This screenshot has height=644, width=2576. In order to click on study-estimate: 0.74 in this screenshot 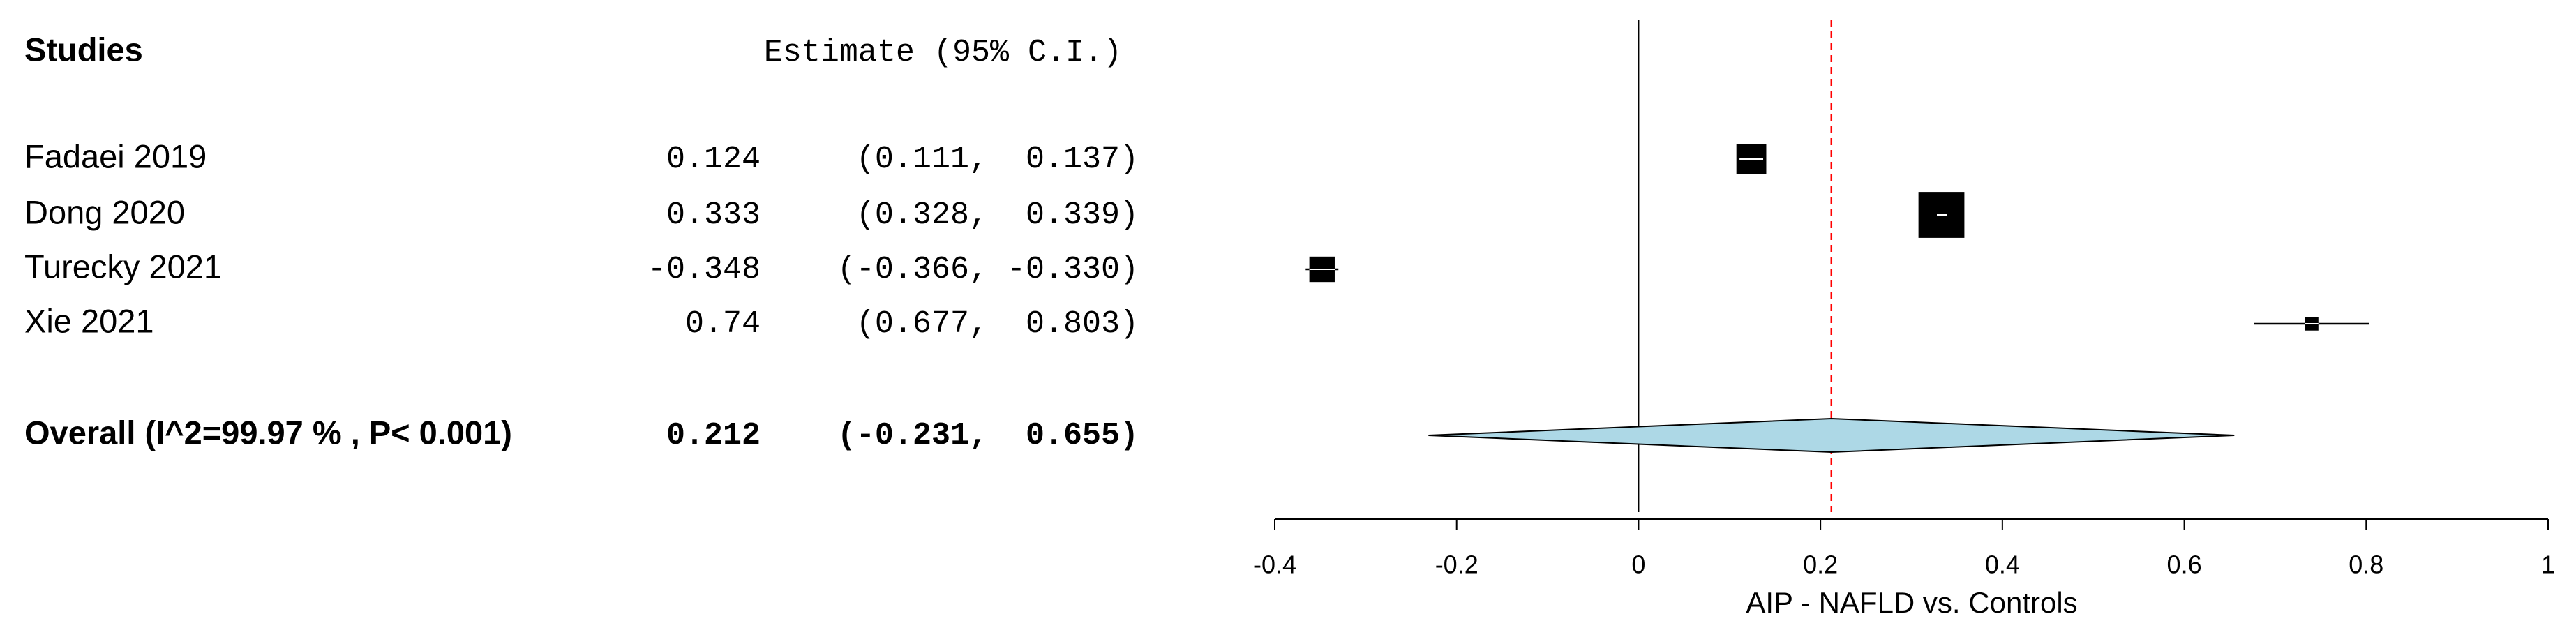, I will do `click(723, 324)`.